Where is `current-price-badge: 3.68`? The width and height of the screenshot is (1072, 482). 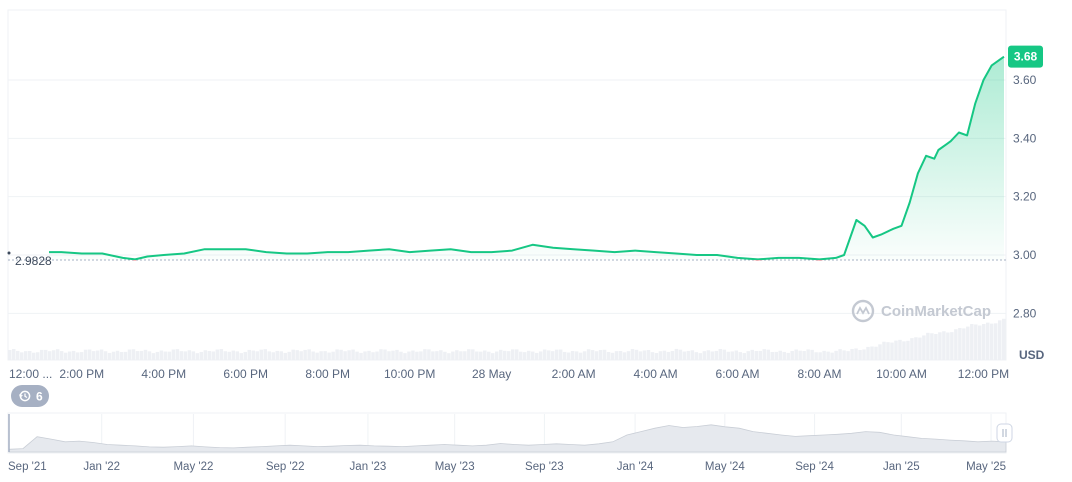 current-price-badge: 3.68 is located at coordinates (1025, 57).